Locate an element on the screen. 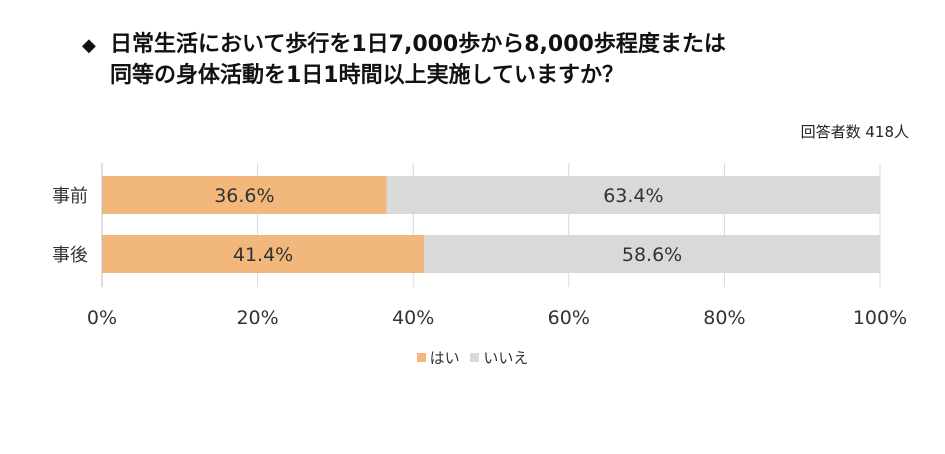 This screenshot has width=945, height=454. data-label: 36.6% is located at coordinates (244, 196).